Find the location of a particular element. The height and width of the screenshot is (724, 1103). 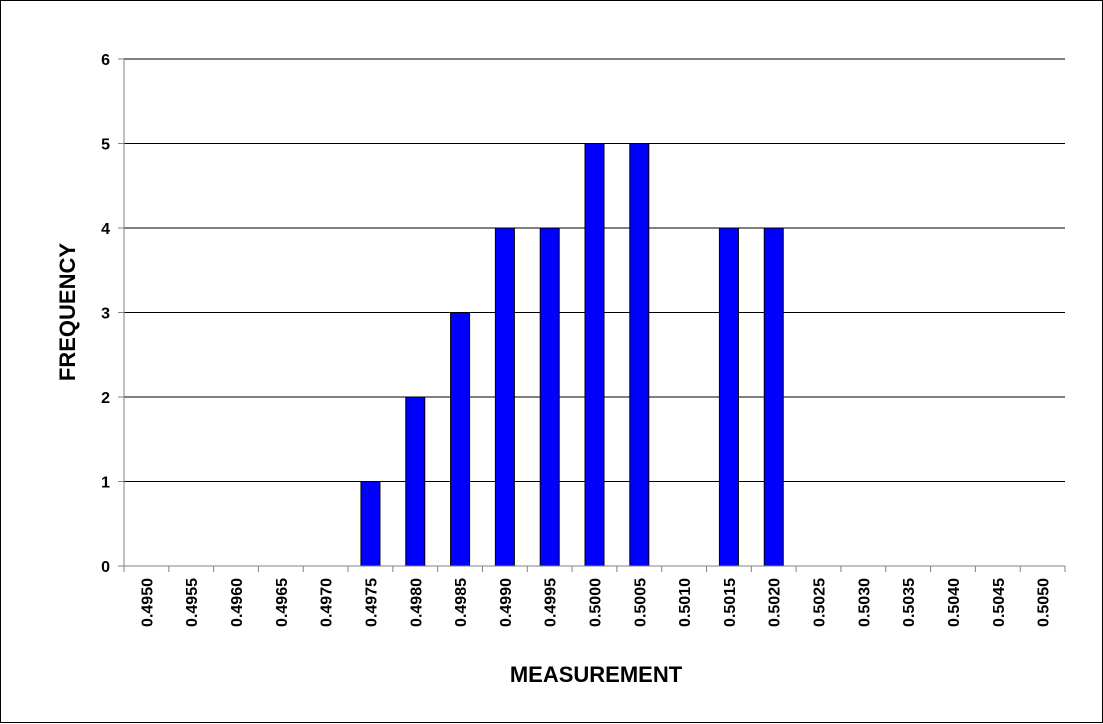

x-tick-label-0.4990: 0.4990 is located at coordinates (506, 602).